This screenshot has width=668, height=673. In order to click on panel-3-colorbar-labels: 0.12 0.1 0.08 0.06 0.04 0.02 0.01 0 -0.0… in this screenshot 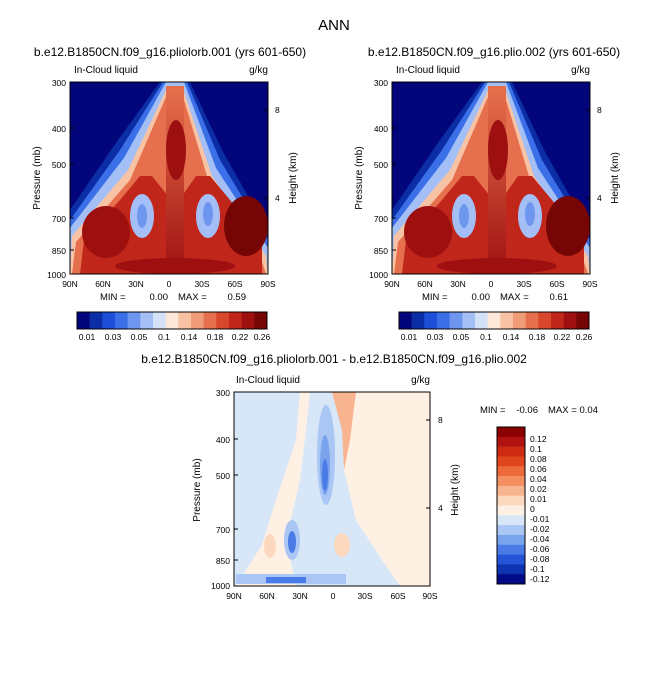, I will do `click(540, 509)`.